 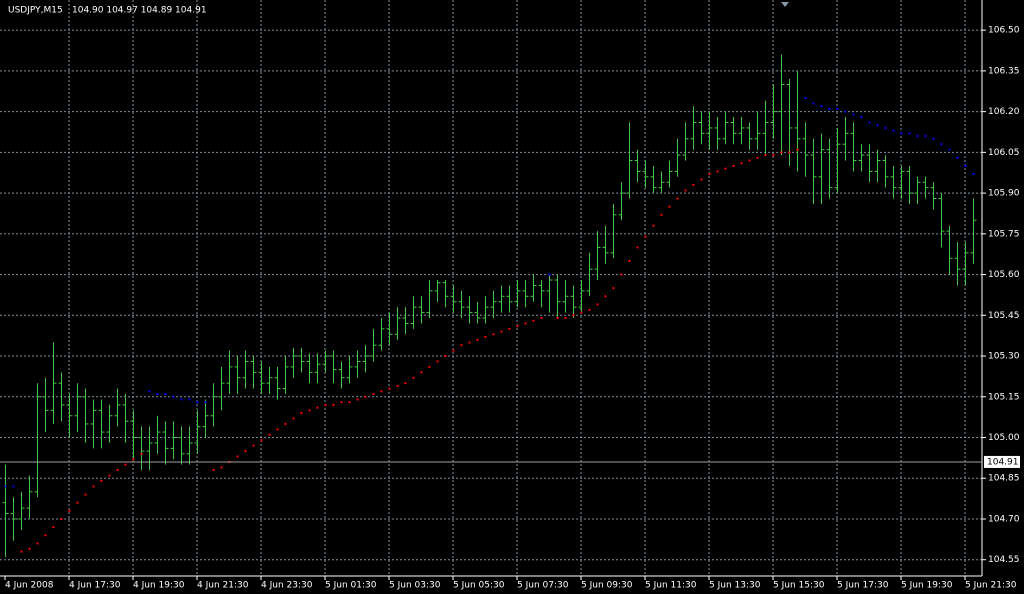 I want to click on y-tick-label: 105.30, so click(x=1004, y=357).